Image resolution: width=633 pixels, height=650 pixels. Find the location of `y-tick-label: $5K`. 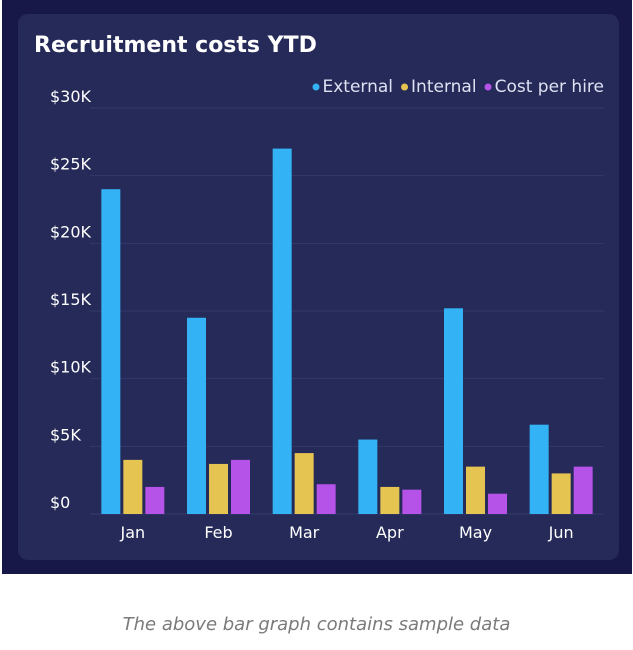

y-tick-label: $5K is located at coordinates (65, 434).